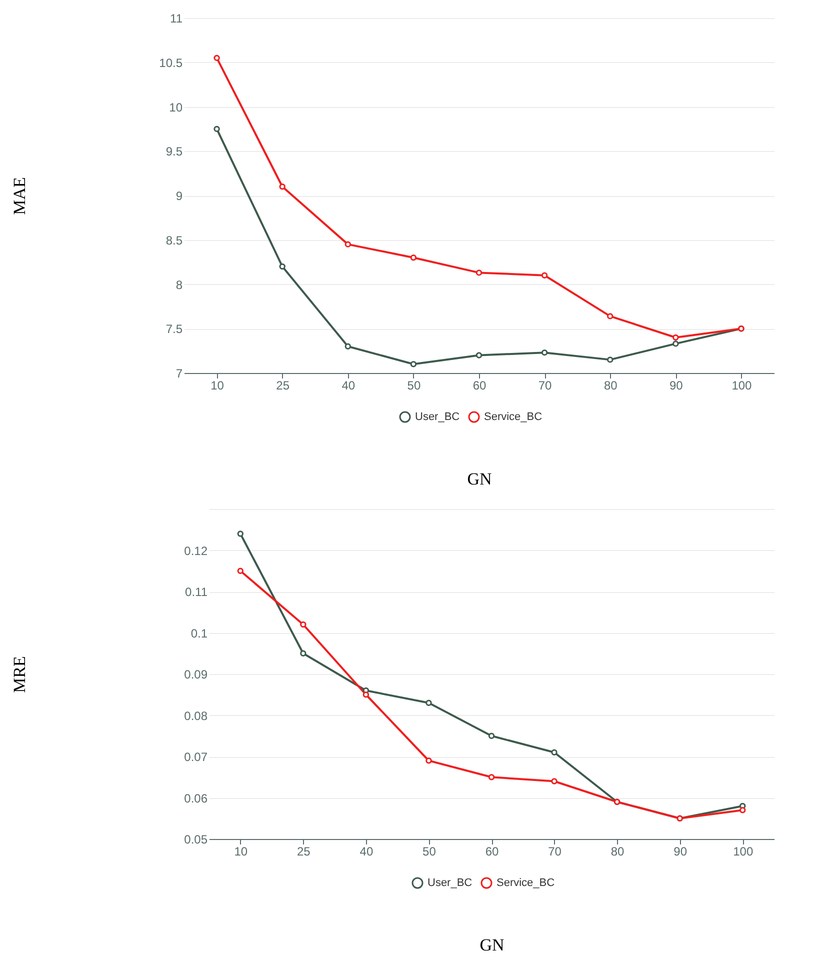 The image size is (819, 970). I want to click on y-tick-label: 0.07, so click(196, 757).